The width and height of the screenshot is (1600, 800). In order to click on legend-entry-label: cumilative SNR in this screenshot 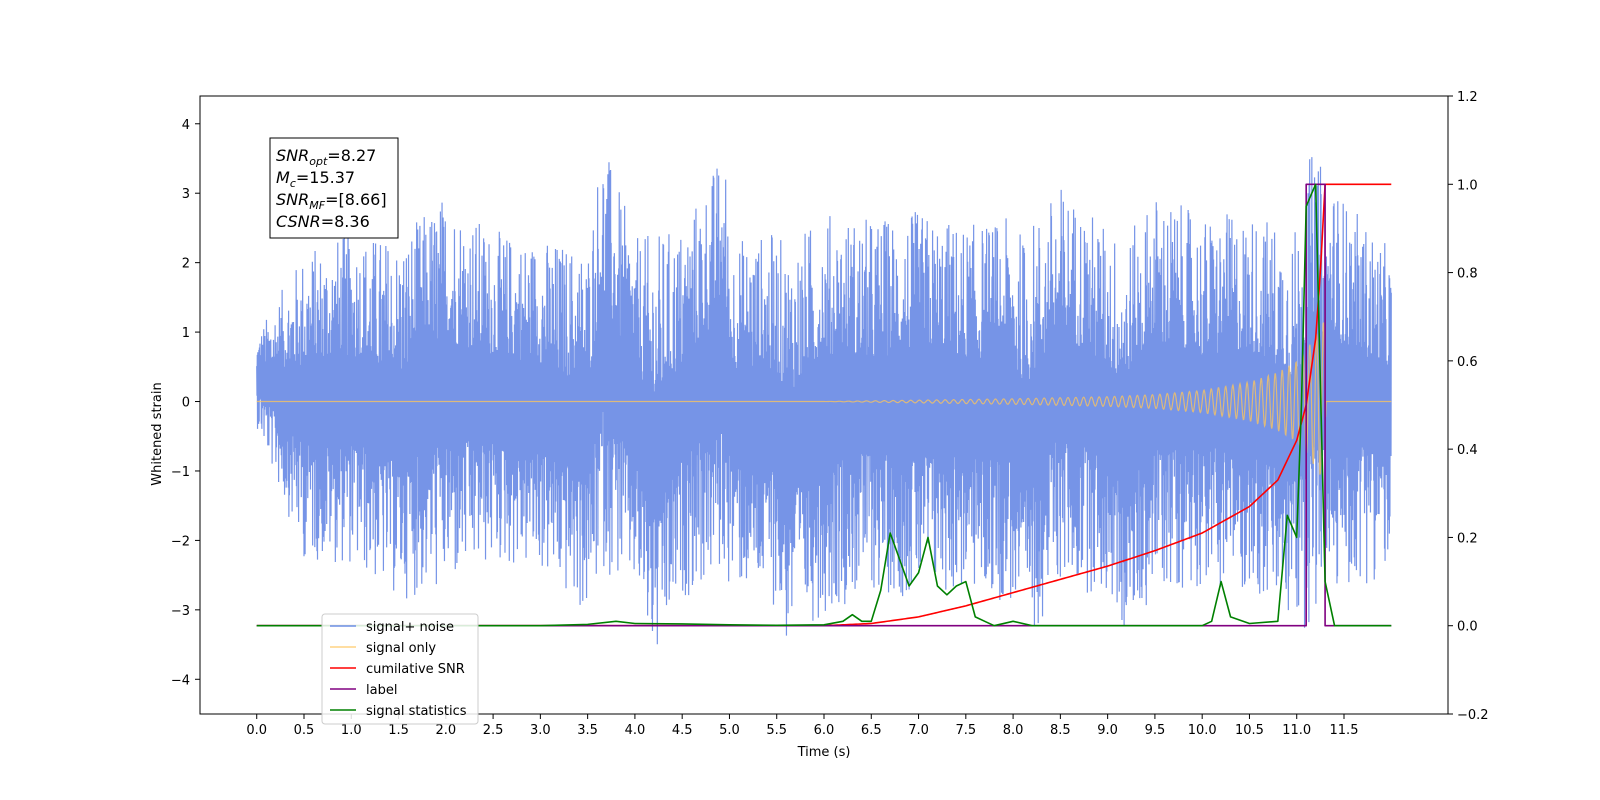, I will do `click(415, 669)`.